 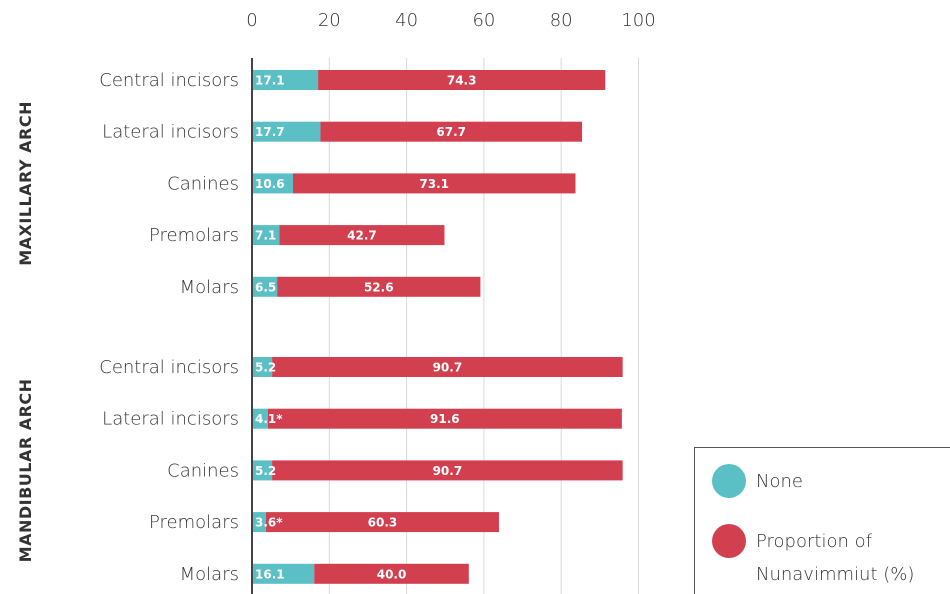 What do you see at coordinates (285, 80) in the screenshot?
I see `bar-none-g0-r0` at bounding box center [285, 80].